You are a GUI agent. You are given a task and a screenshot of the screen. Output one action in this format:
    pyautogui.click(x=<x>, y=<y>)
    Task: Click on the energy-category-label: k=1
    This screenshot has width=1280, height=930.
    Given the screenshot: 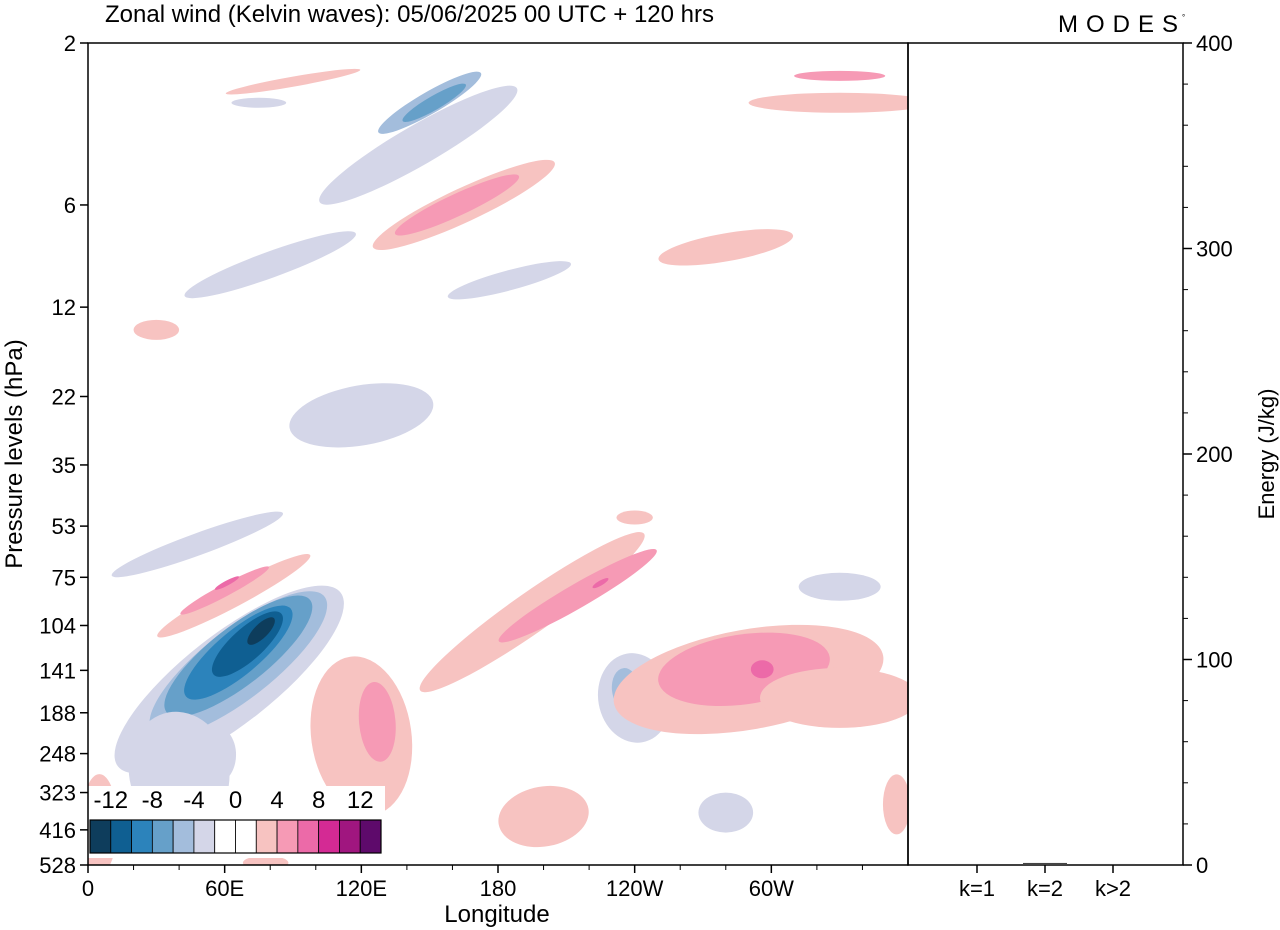 What is the action you would take?
    pyautogui.click(x=977, y=888)
    